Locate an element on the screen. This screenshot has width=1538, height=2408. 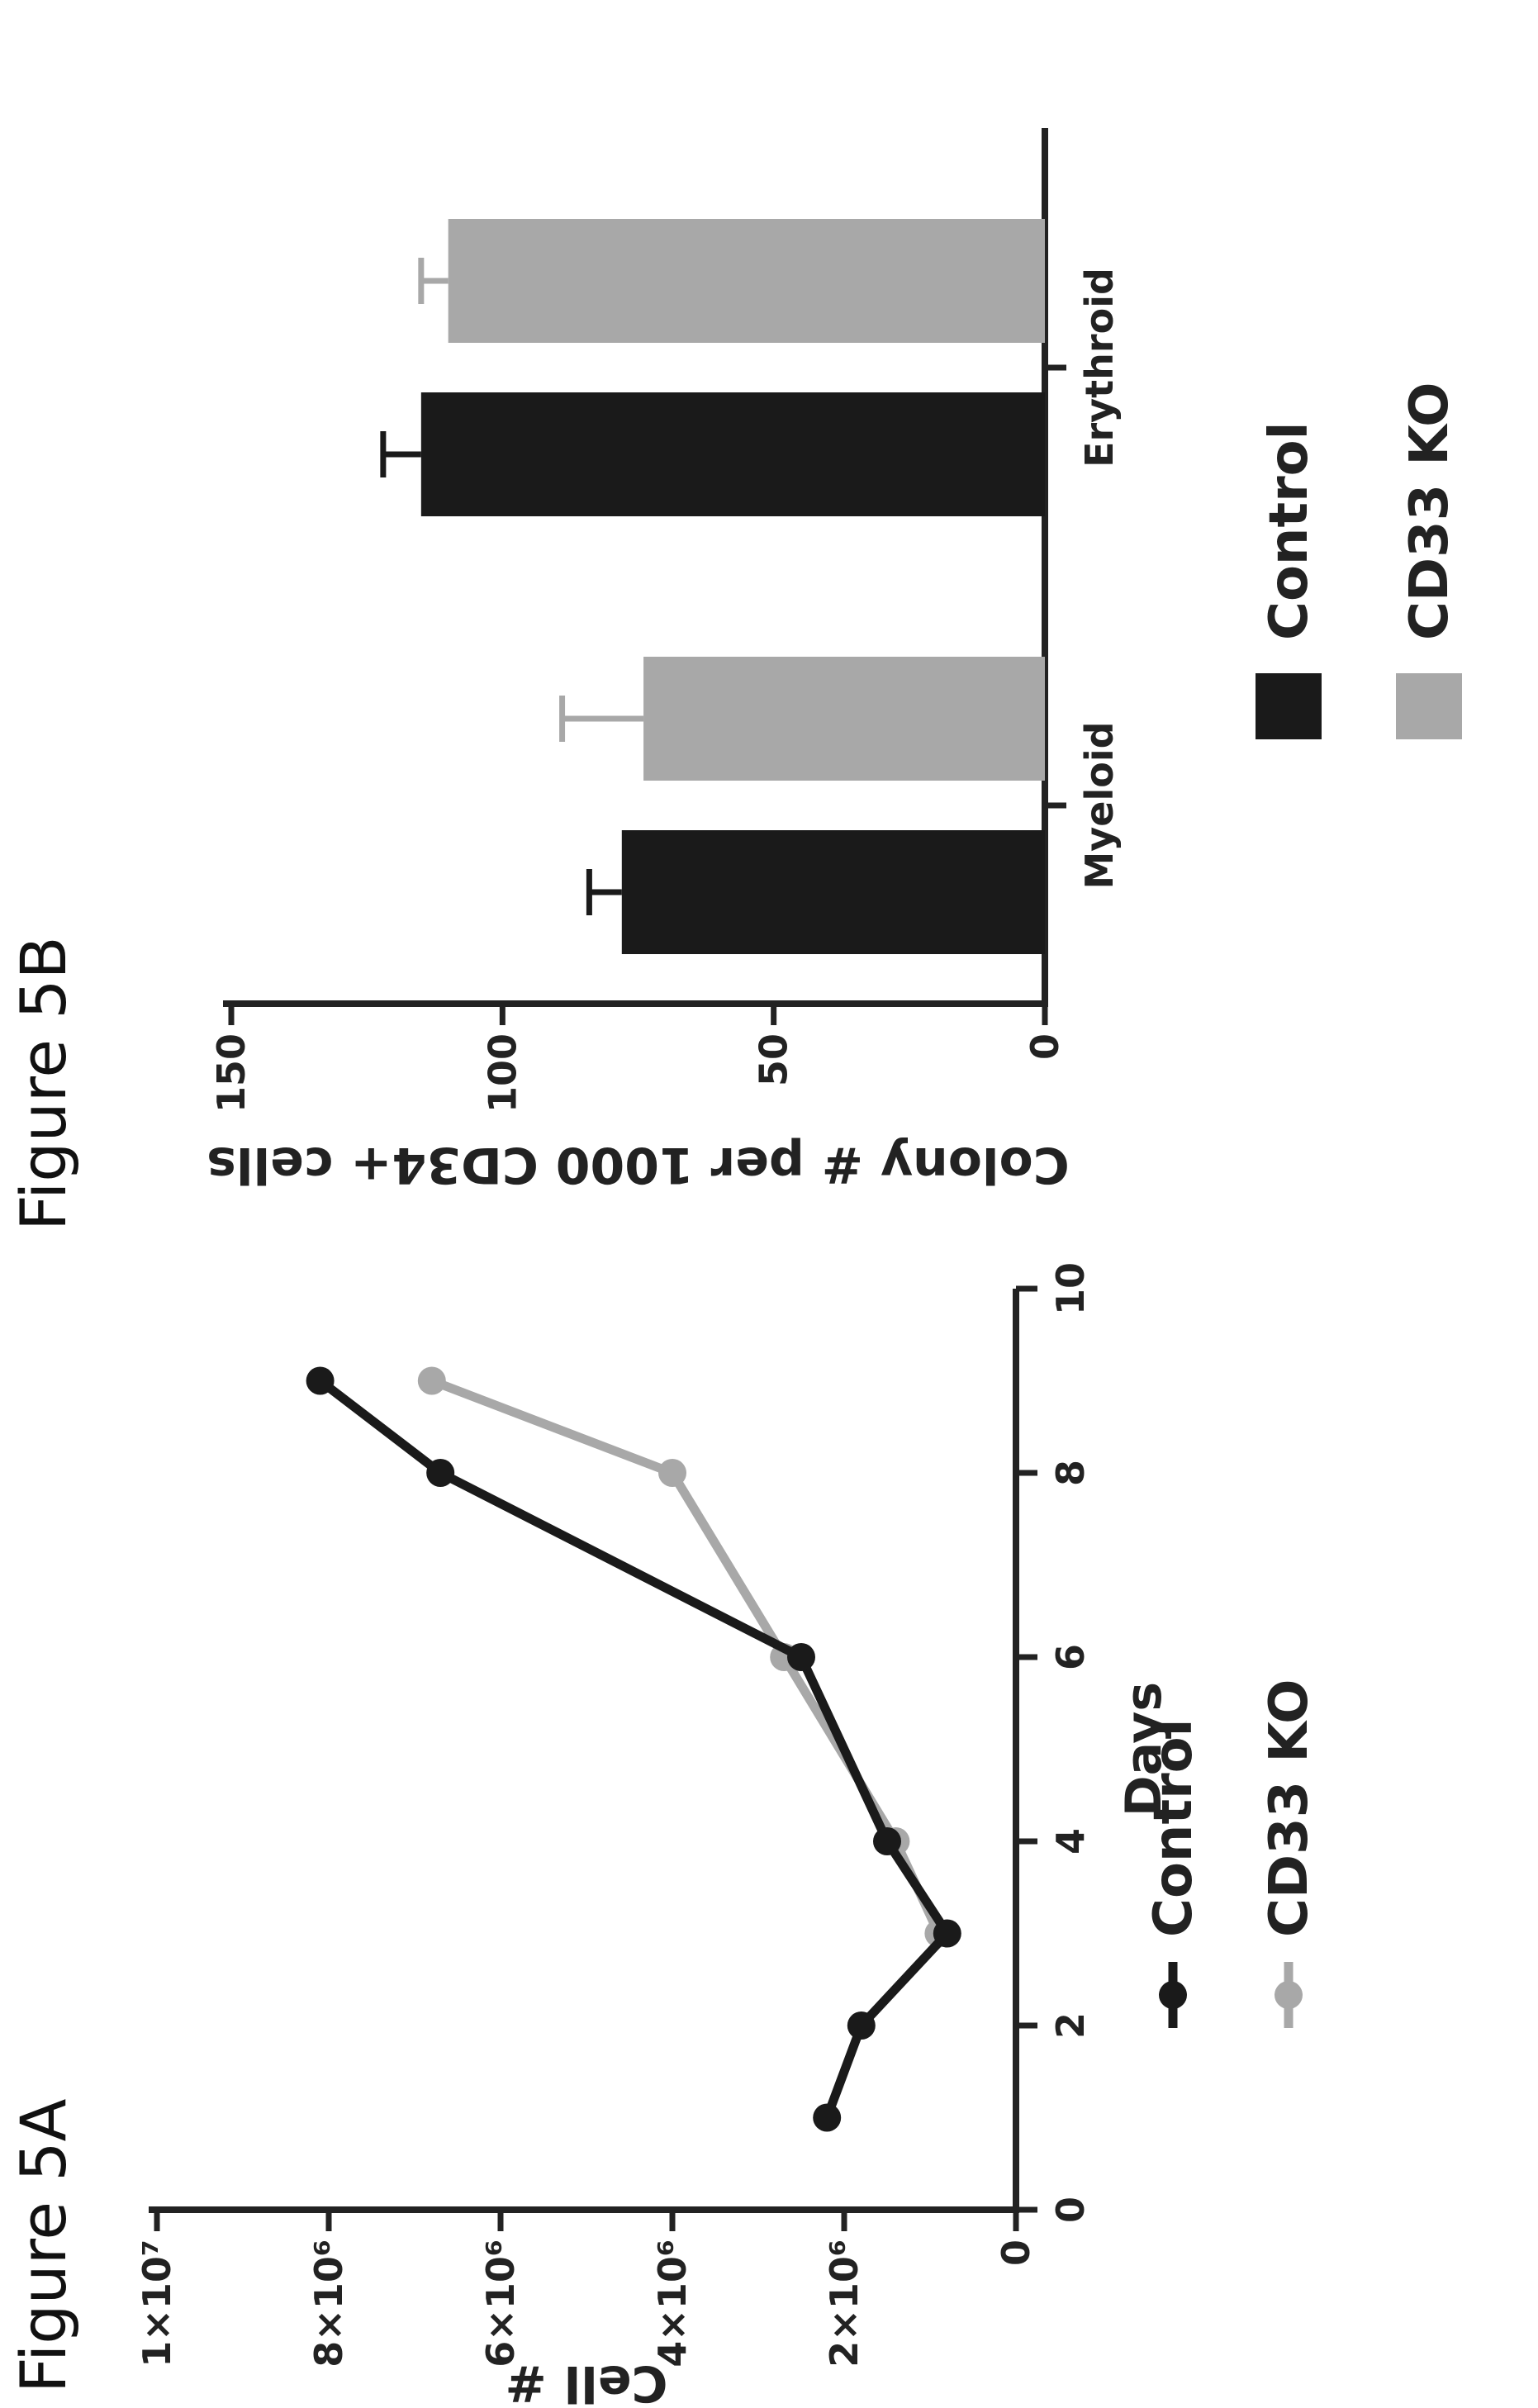
x-tick-label: 4 is located at coordinates (1070, 1842).